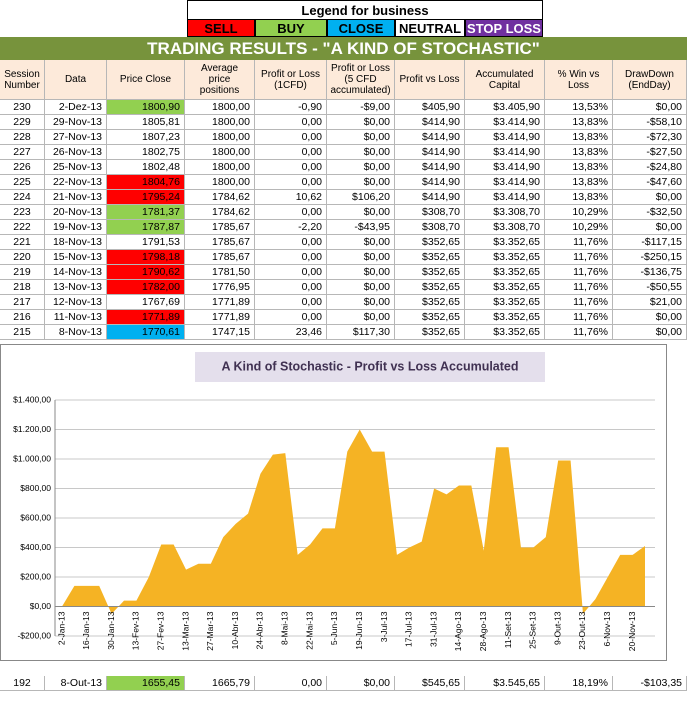 Image resolution: width=687 pixels, height=724 pixels. What do you see at coordinates (433, 629) in the screenshot?
I see `x-tick-label: 31-Jul-13` at bounding box center [433, 629].